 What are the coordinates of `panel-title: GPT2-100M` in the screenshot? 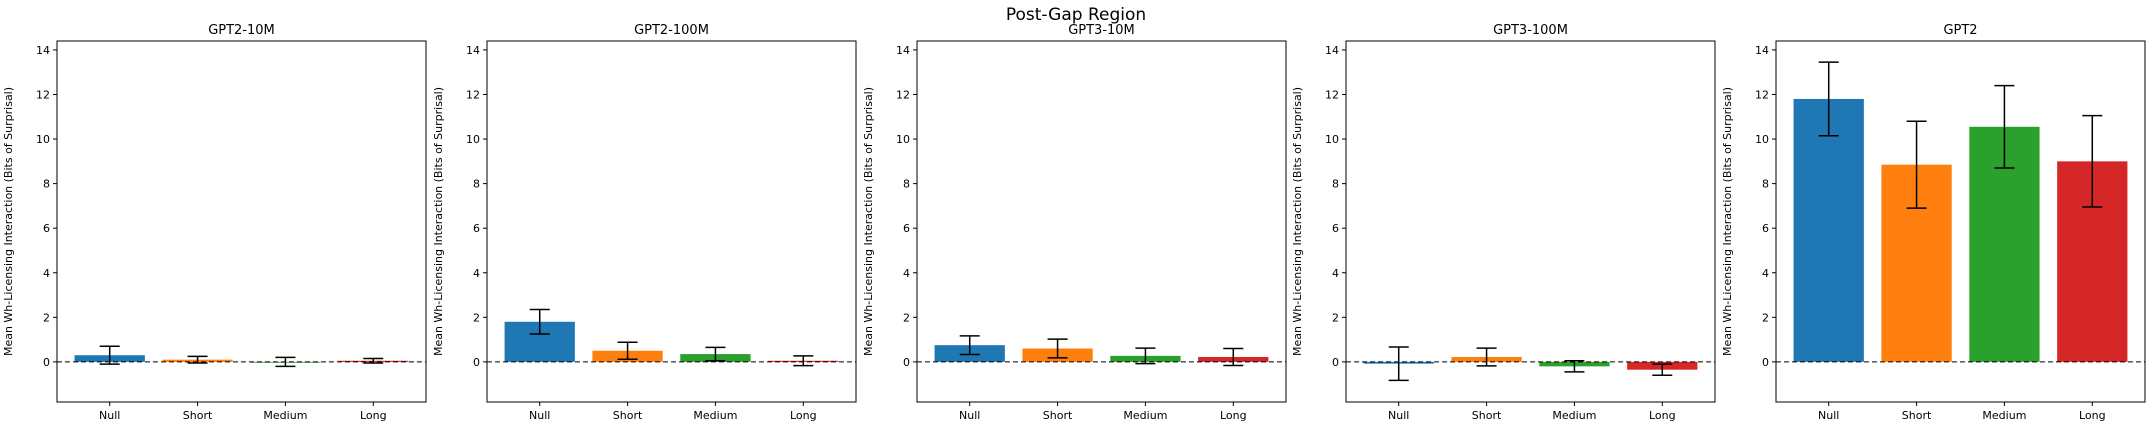 It's located at (671, 30).